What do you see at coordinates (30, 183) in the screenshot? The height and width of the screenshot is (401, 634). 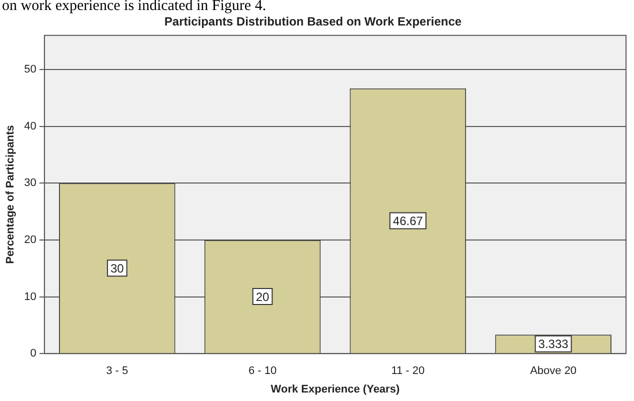 I see `y-tick-label: 30` at bounding box center [30, 183].